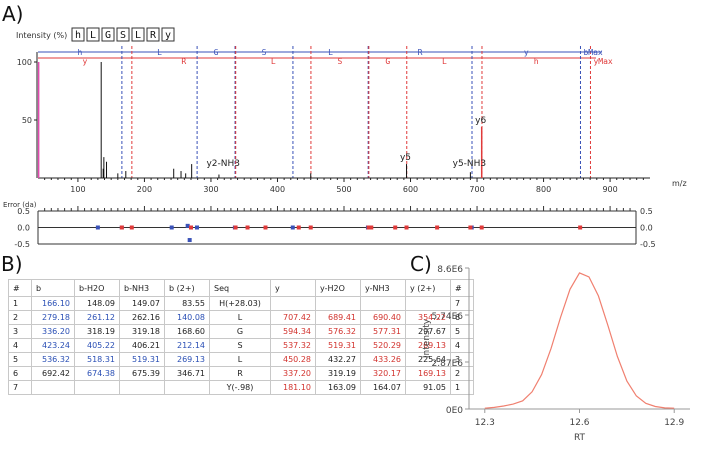  I want to click on xic-y-axis-title: Intensity, so click(427, 338).